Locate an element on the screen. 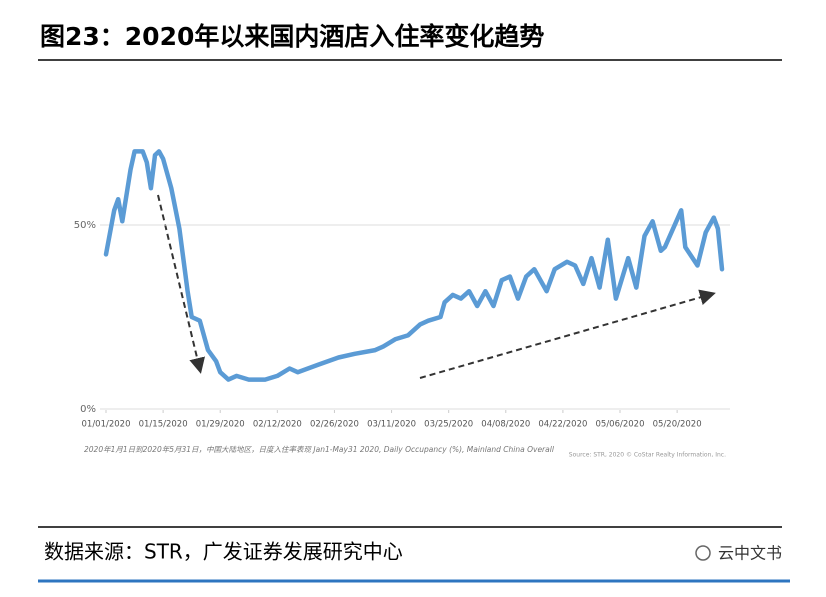 The width and height of the screenshot is (826, 597). trend-arrow is located at coordinates (567, 334).